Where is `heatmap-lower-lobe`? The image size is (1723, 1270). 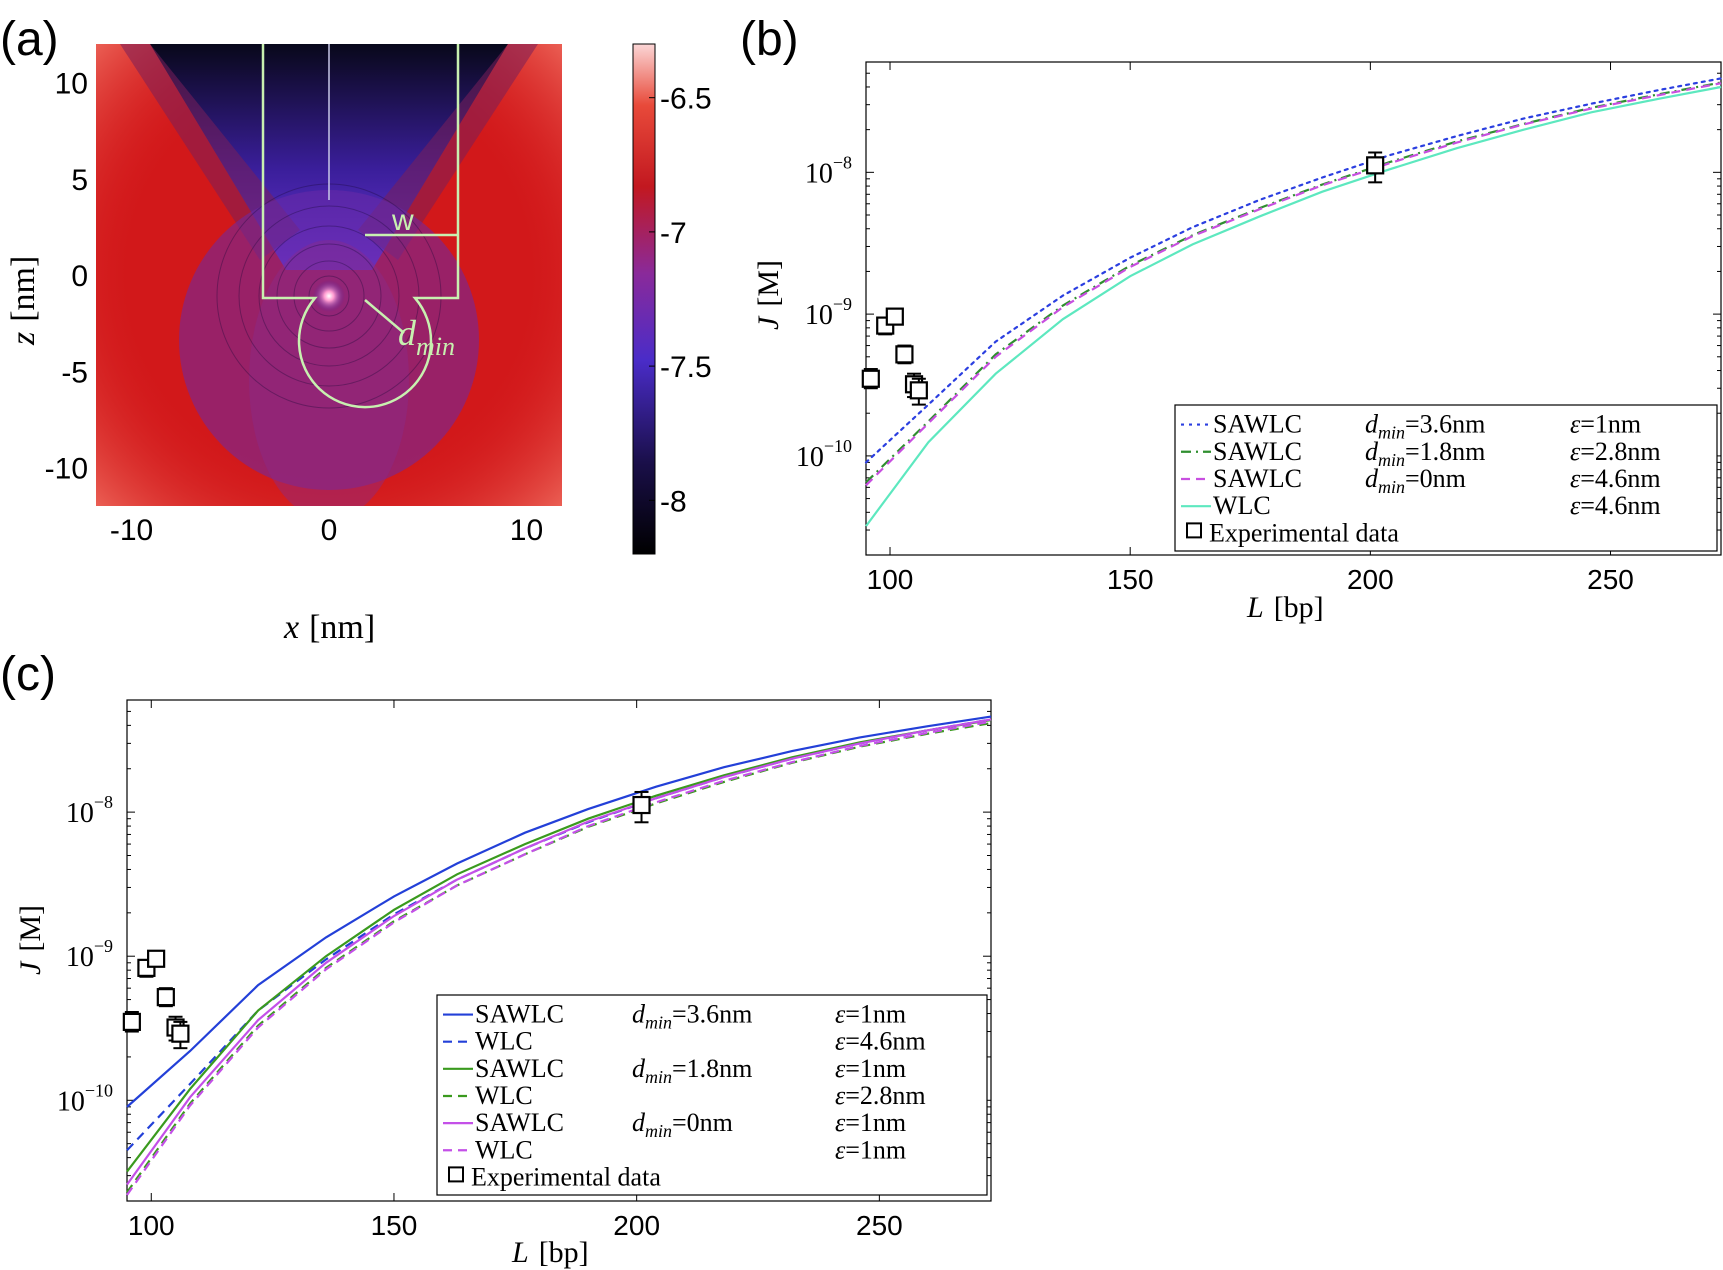 heatmap-lower-lobe is located at coordinates (329, 340).